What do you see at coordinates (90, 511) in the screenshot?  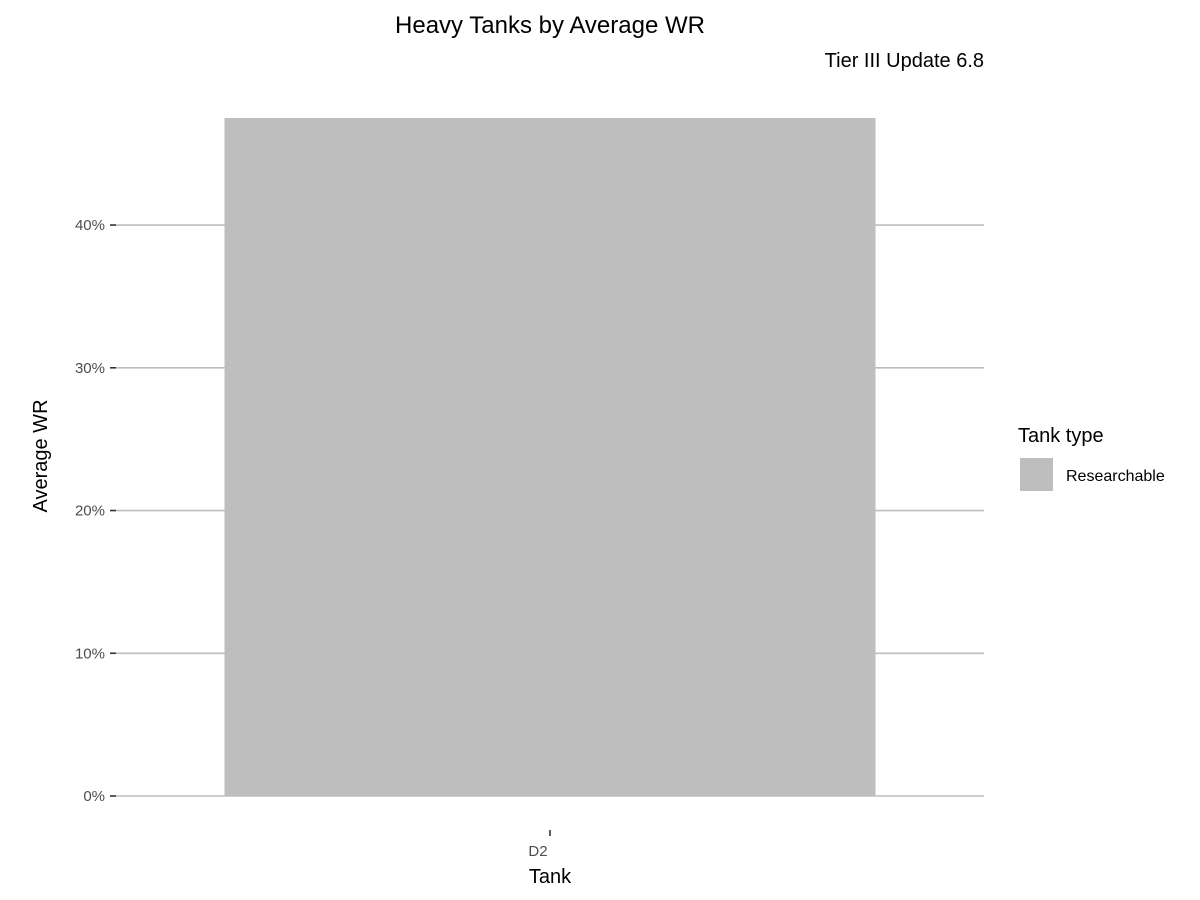 I see `y-tick-label: 20%` at bounding box center [90, 511].